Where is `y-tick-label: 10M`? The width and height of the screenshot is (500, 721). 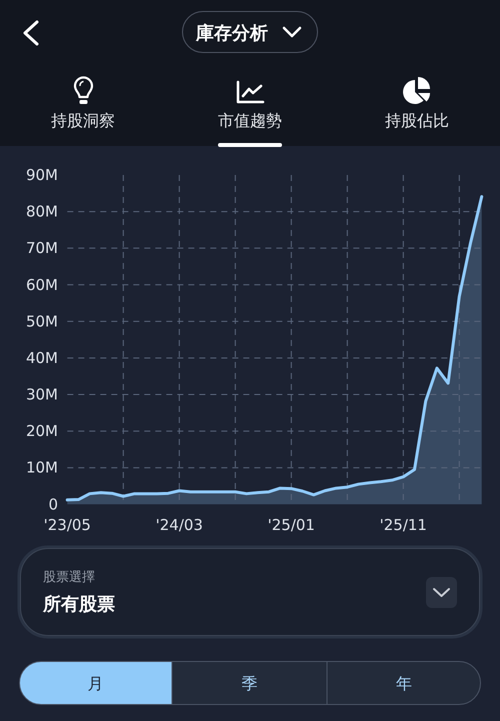
y-tick-label: 10M is located at coordinates (42, 467).